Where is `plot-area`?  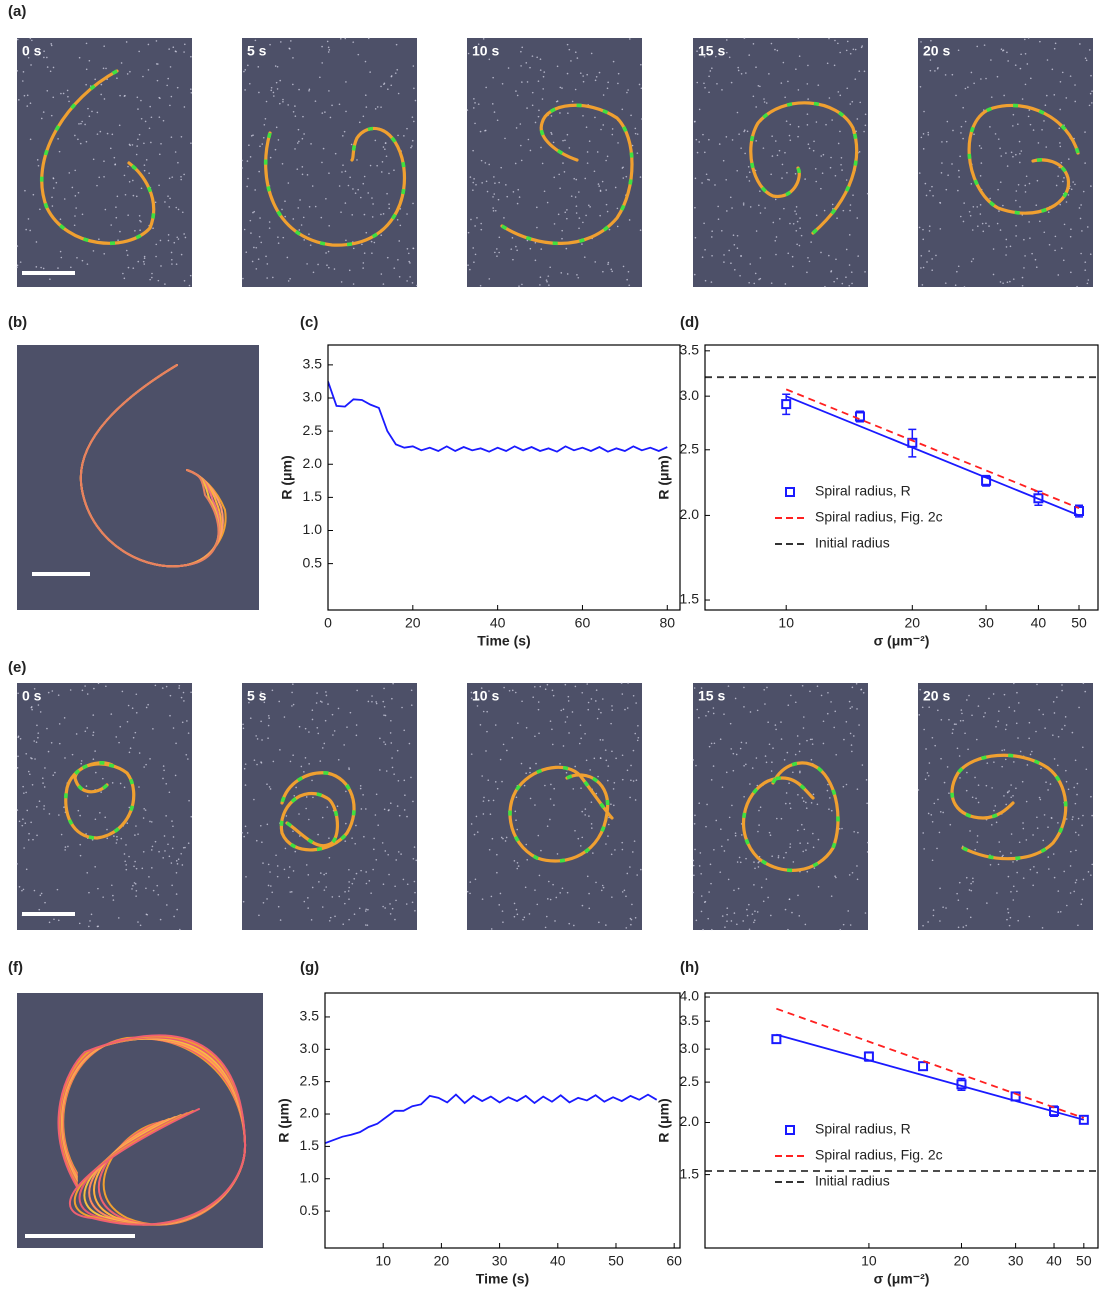
plot-area is located at coordinates (498, 417).